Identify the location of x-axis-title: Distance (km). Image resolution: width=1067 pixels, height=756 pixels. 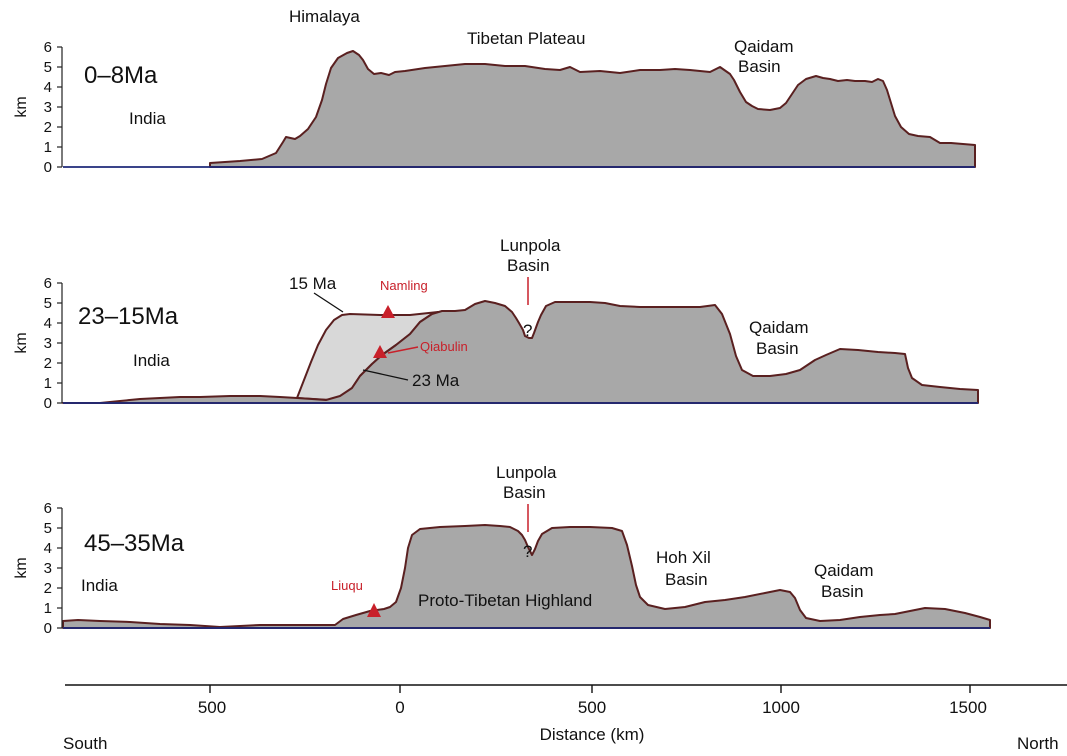
(592, 734).